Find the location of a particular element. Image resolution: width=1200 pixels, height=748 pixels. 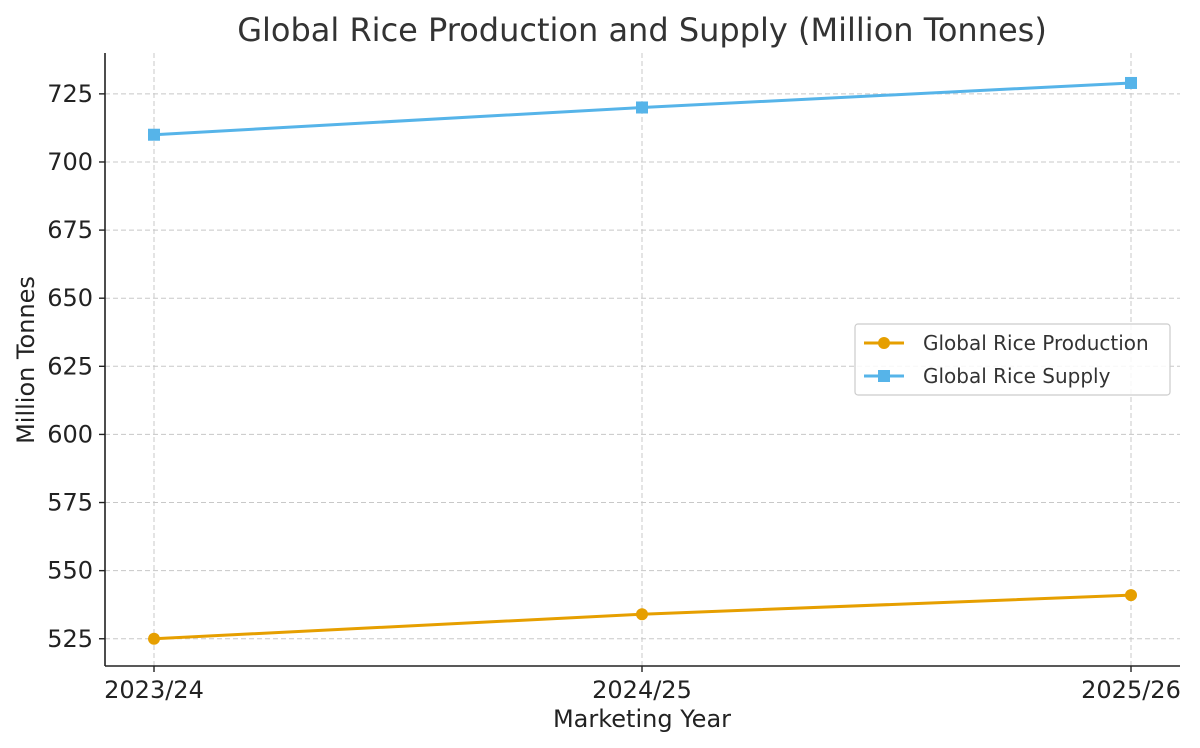

x-tick-label: 2023/24 is located at coordinates (154, 690).